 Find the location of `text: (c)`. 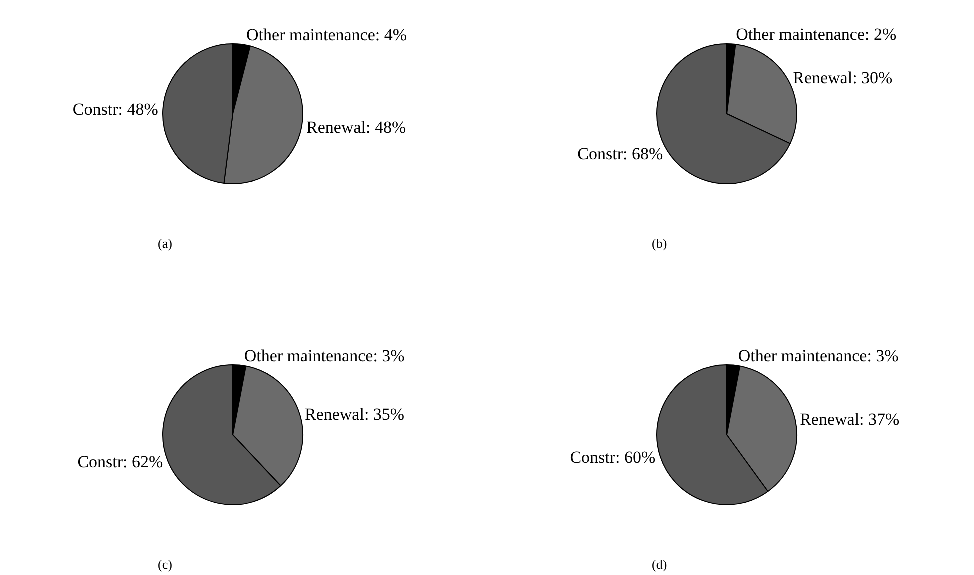

text: (c) is located at coordinates (165, 564).